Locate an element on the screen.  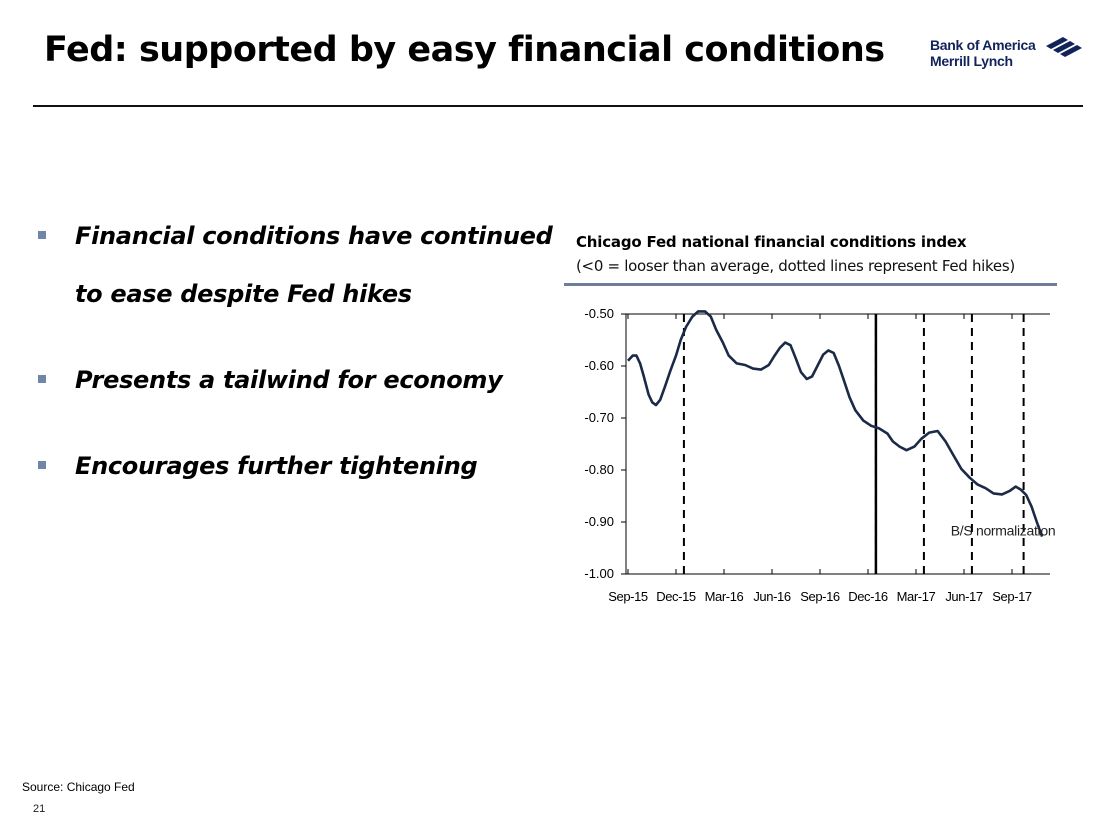
x-tick-label: Sep-16 is located at coordinates (820, 596).